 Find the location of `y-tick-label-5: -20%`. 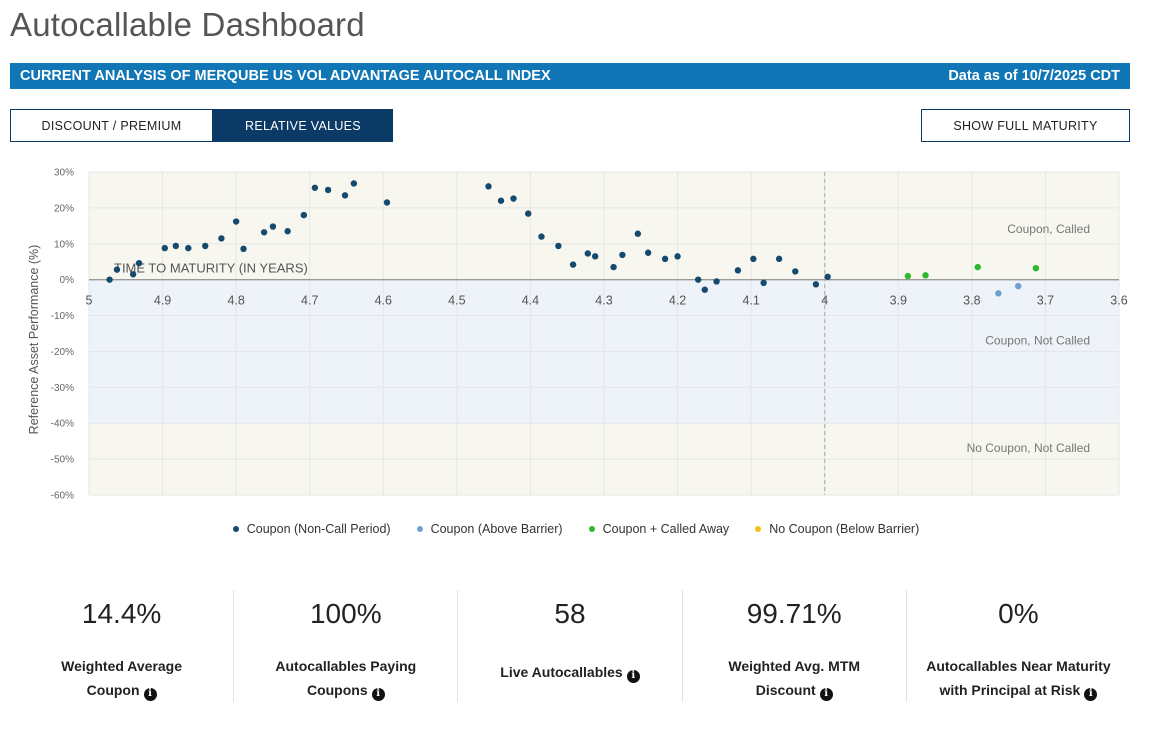

y-tick-label-5: -20% is located at coordinates (62, 352).